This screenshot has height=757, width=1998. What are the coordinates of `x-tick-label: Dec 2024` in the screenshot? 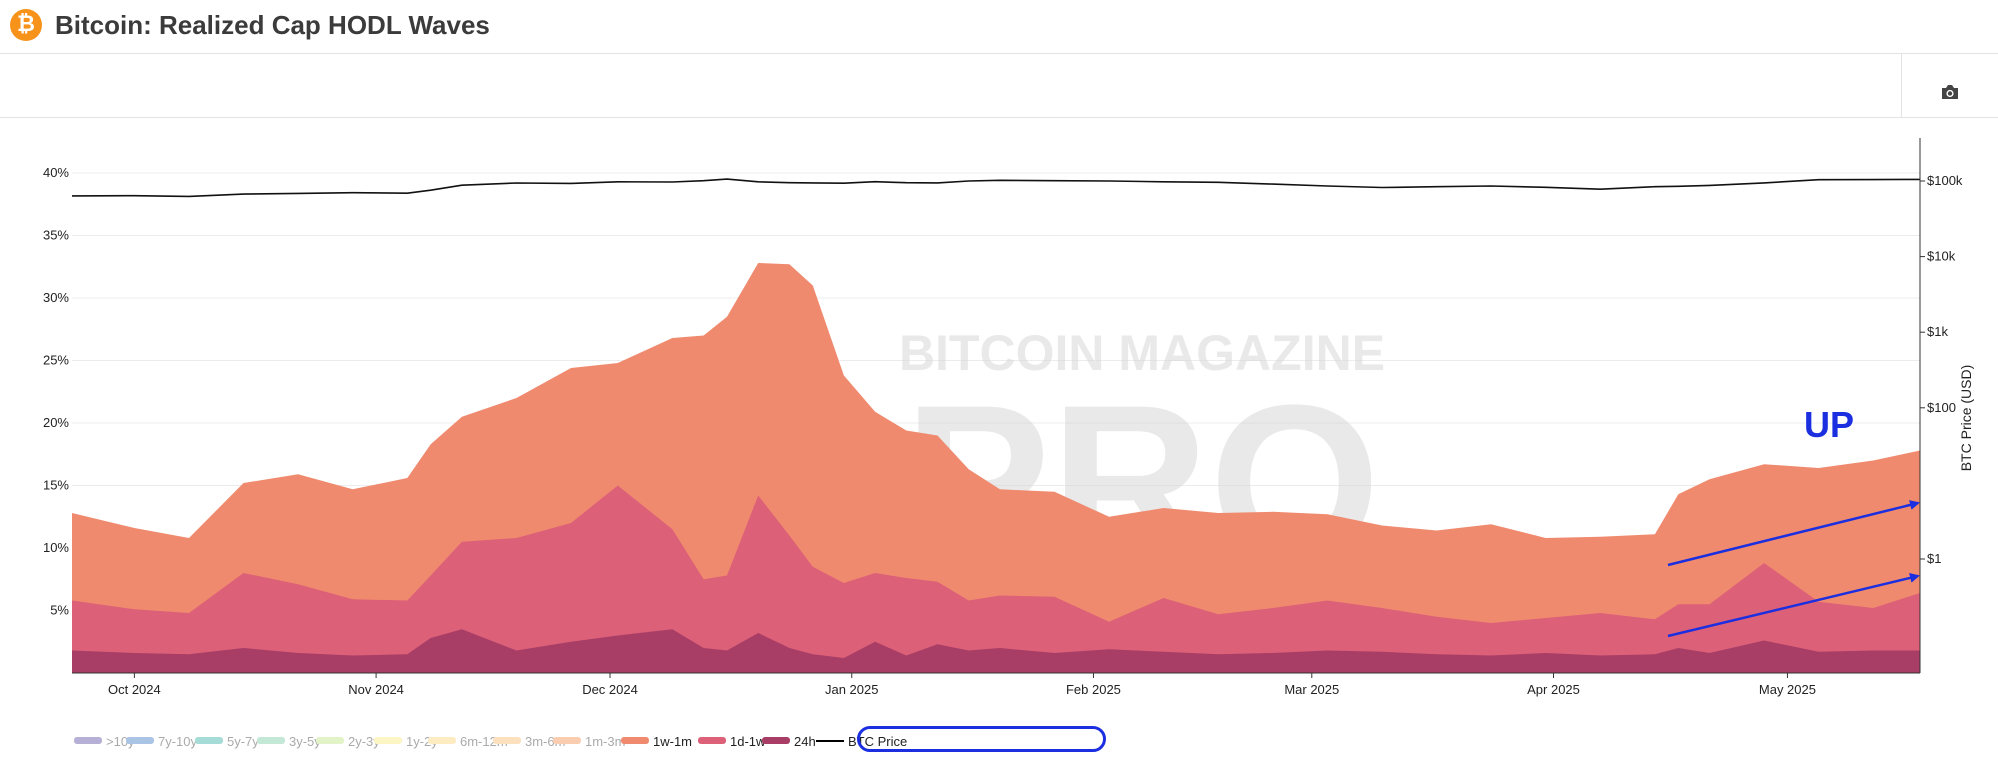 It's located at (610, 689).